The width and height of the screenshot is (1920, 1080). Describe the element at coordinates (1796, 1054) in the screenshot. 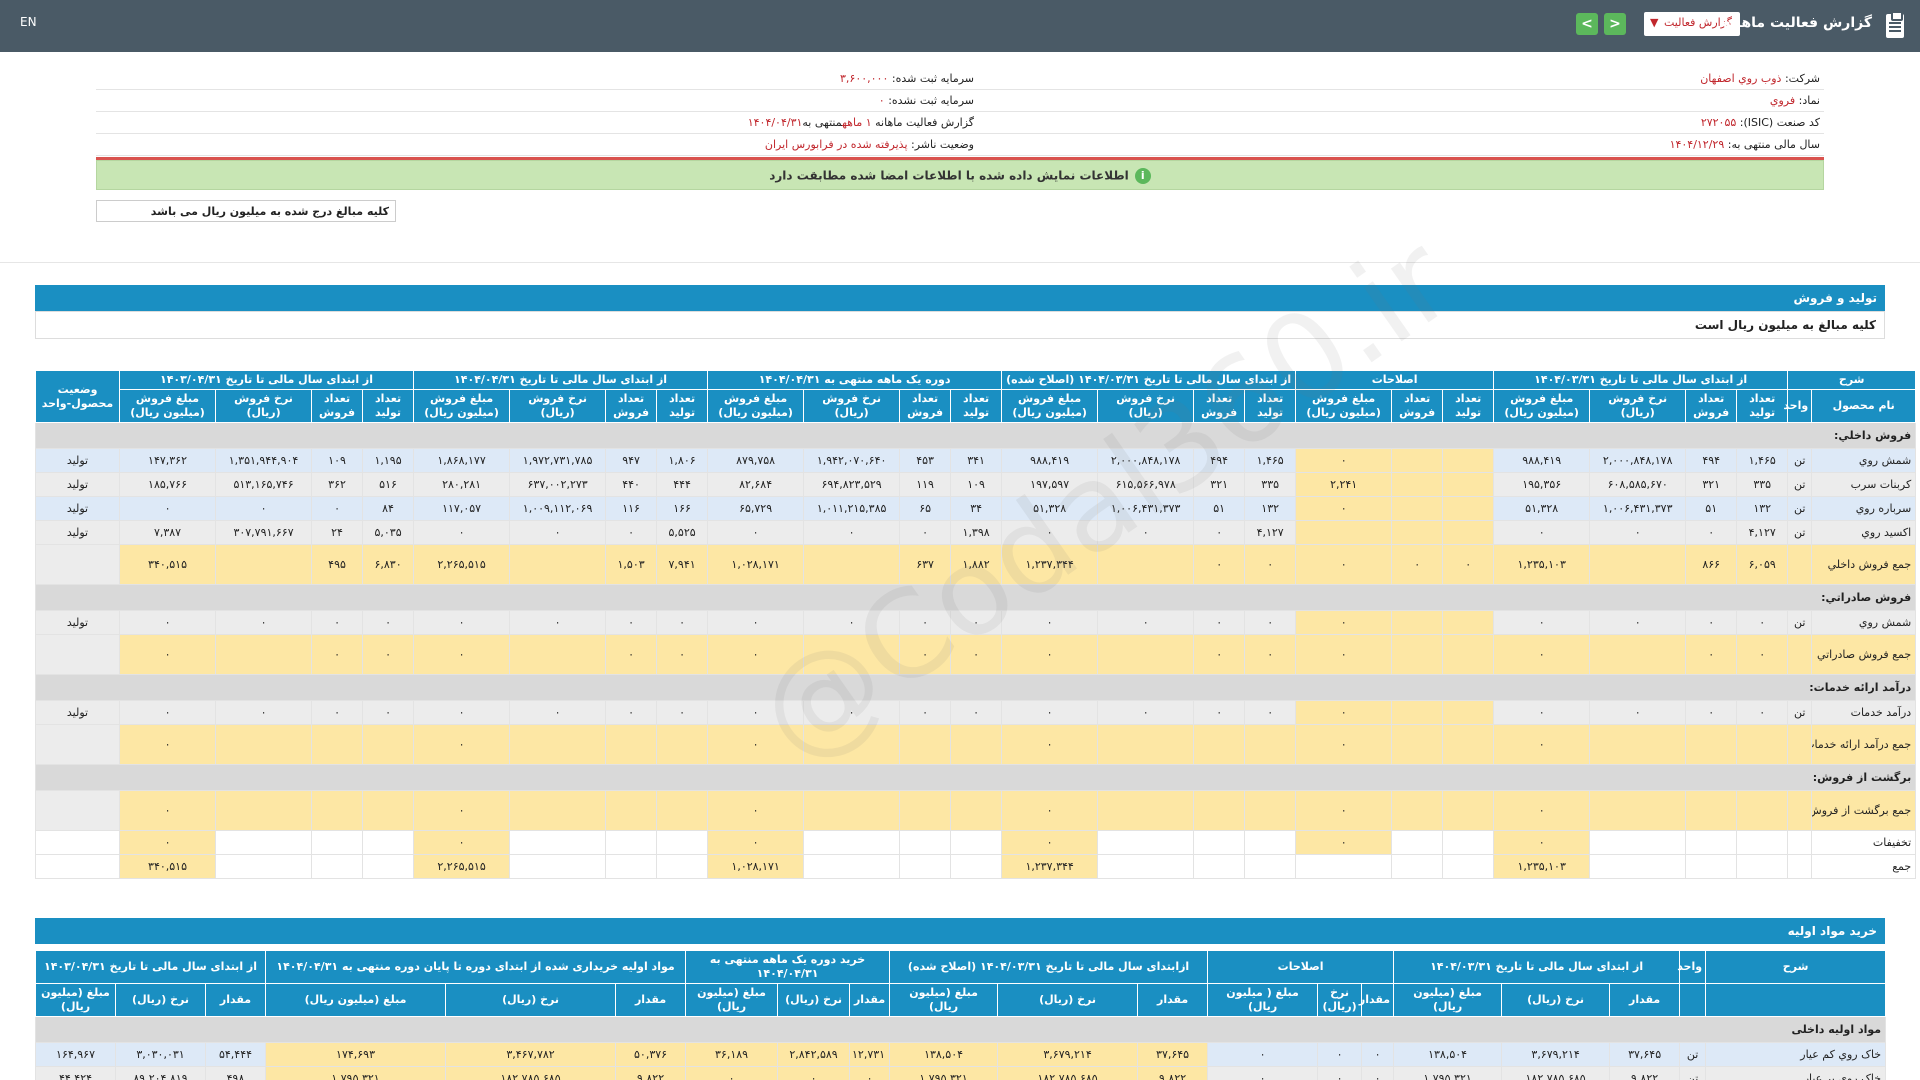

I see `material-name: خاک روي کم عيار` at that location.